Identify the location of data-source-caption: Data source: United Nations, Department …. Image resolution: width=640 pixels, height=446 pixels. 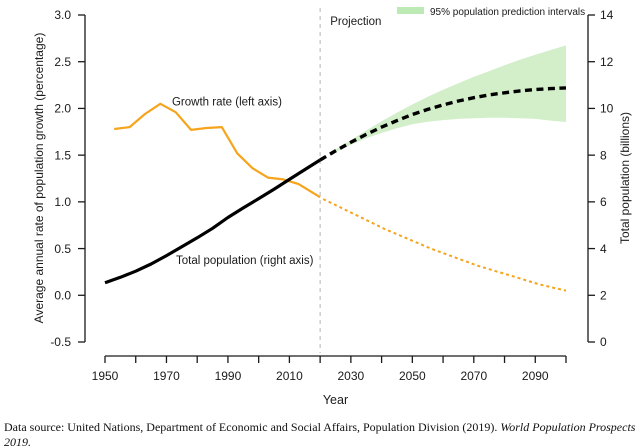
(320, 433).